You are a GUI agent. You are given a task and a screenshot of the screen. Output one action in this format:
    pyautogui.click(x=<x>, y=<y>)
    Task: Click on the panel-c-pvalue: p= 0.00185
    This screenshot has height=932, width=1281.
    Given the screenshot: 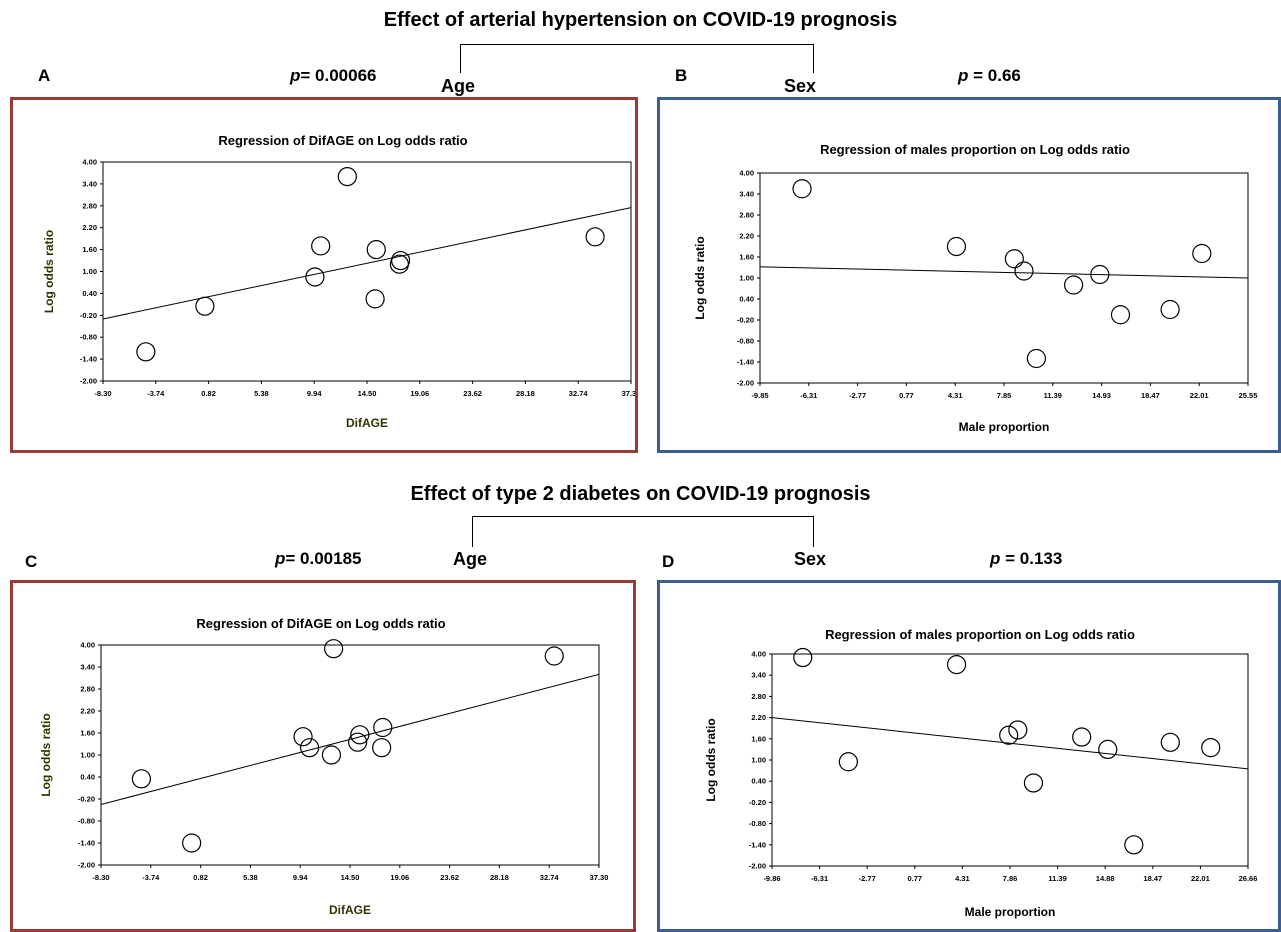 What is the action you would take?
    pyautogui.click(x=318, y=559)
    